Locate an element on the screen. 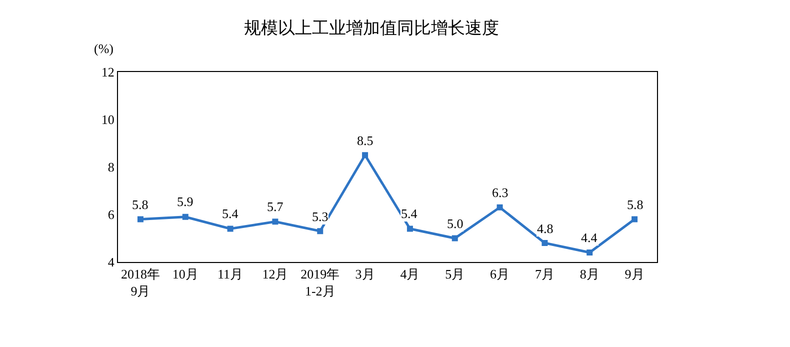 Image resolution: width=790 pixels, height=347 pixels. y-tick-label: 4 is located at coordinates (111, 262).